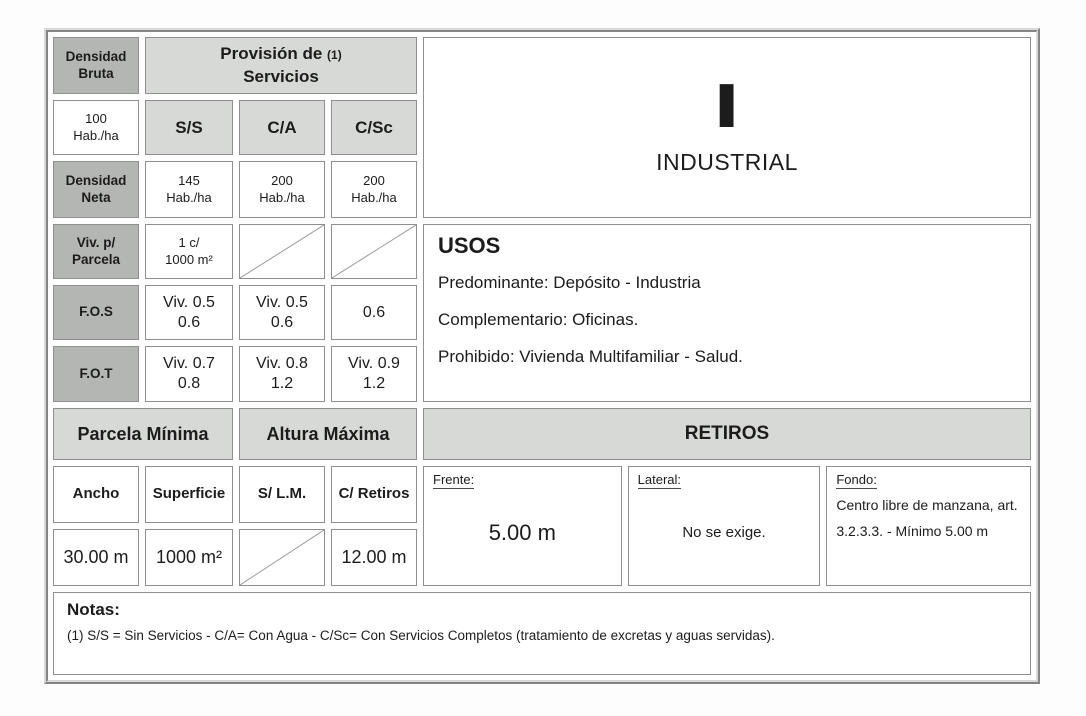 This screenshot has width=1086, height=716. I want to click on frente-value: 5.00 m, so click(522, 532).